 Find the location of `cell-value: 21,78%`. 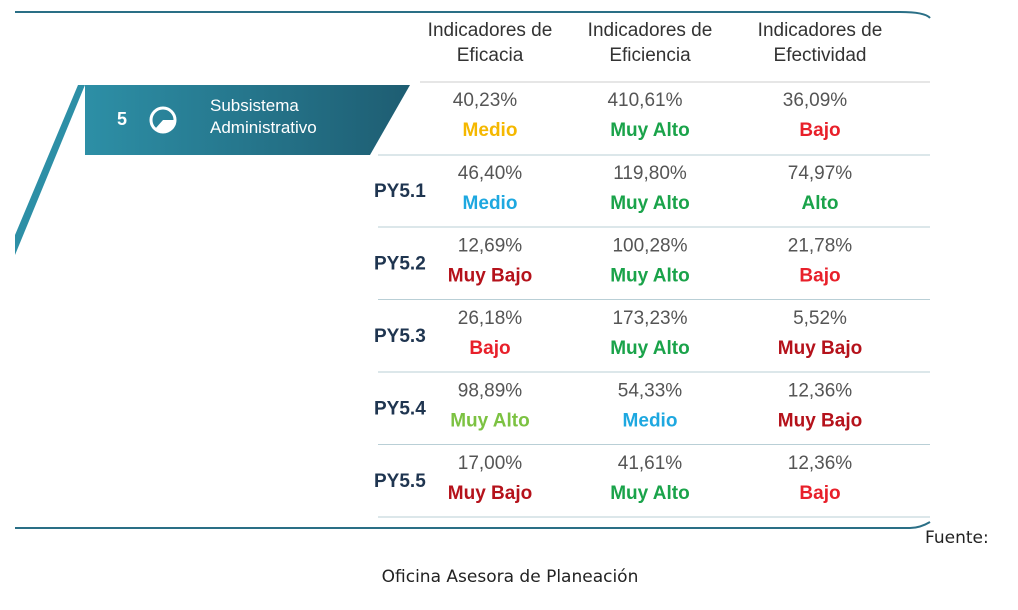

cell-value: 21,78% is located at coordinates (820, 246).